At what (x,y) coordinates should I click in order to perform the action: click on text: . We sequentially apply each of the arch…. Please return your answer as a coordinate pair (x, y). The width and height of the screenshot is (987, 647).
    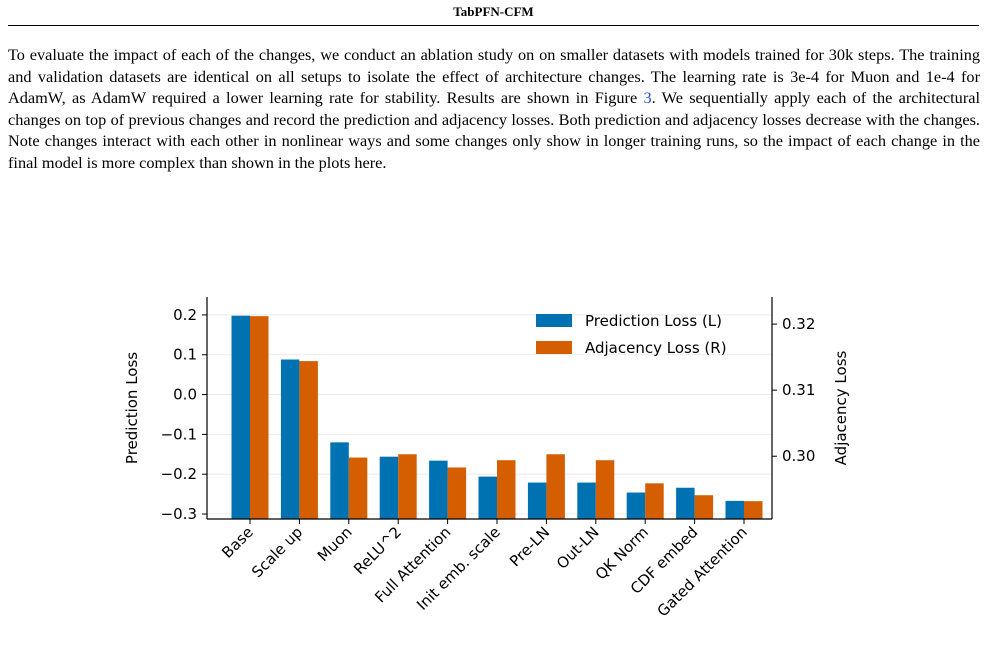
    Looking at the image, I should click on (494, 130).